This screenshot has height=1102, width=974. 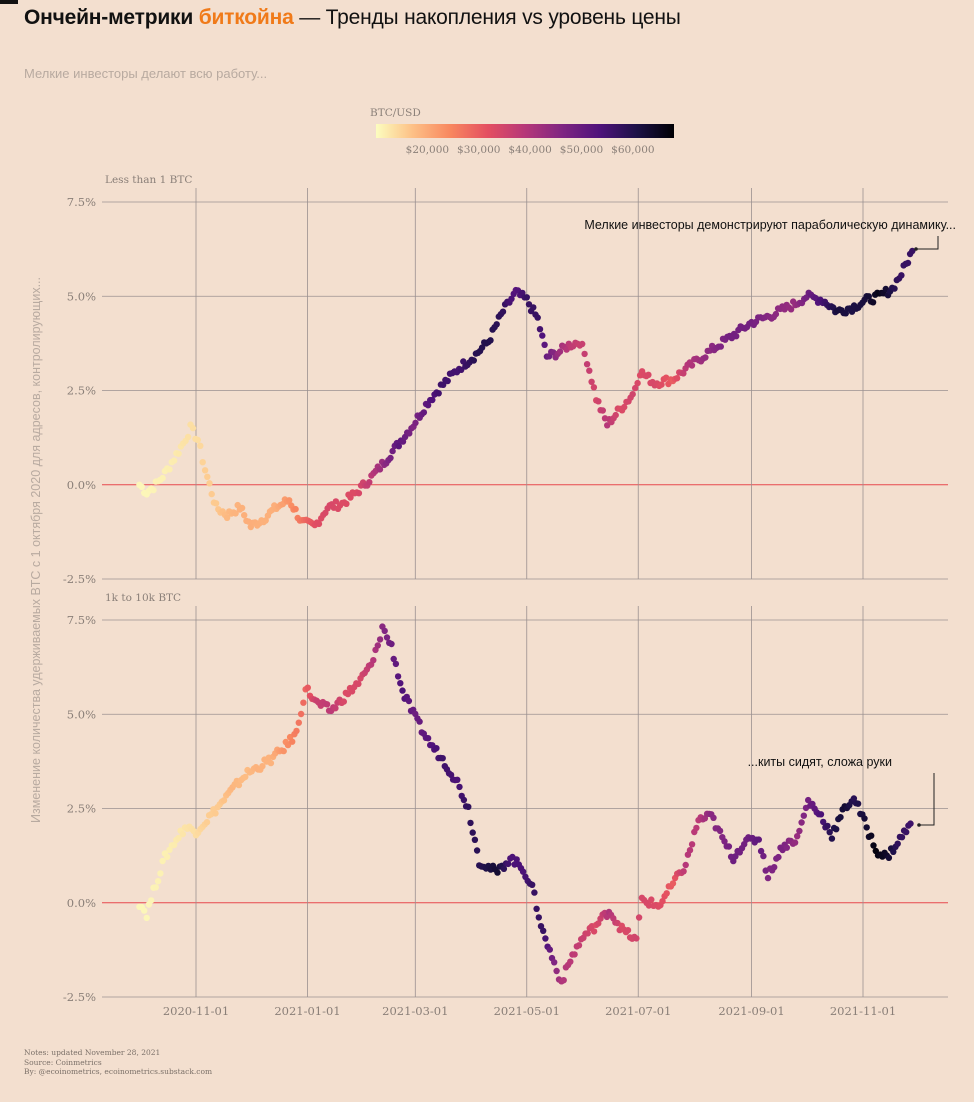 What do you see at coordinates (109, 17) in the screenshot?
I see `title-part1: Ончейн-метрики` at bounding box center [109, 17].